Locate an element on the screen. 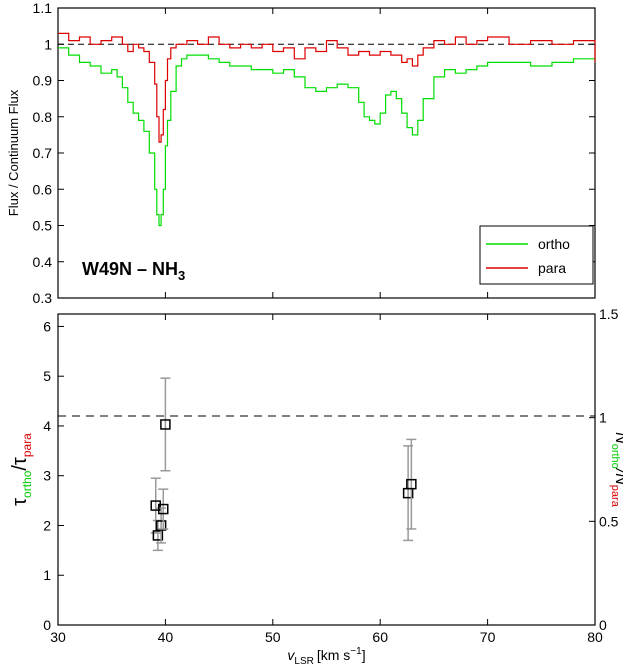  ratio-y-tick-label: 5 is located at coordinates (47, 376).